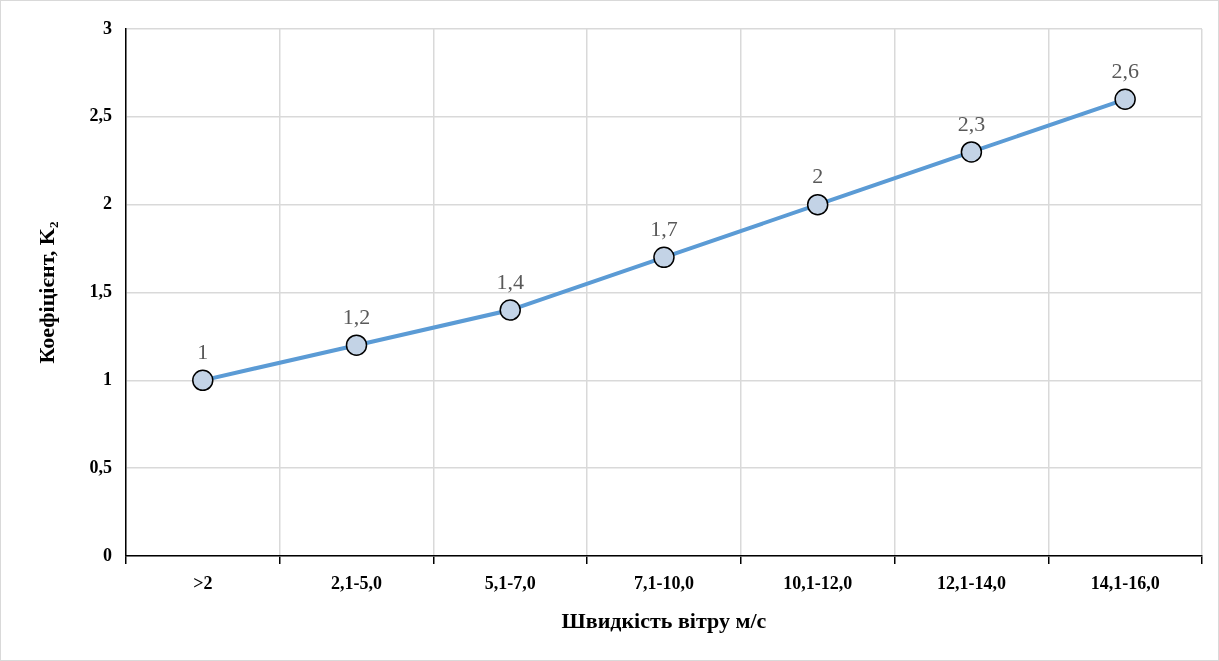 The height and width of the screenshot is (661, 1219). What do you see at coordinates (1125, 71) in the screenshot?
I see `data-label: 2,6` at bounding box center [1125, 71].